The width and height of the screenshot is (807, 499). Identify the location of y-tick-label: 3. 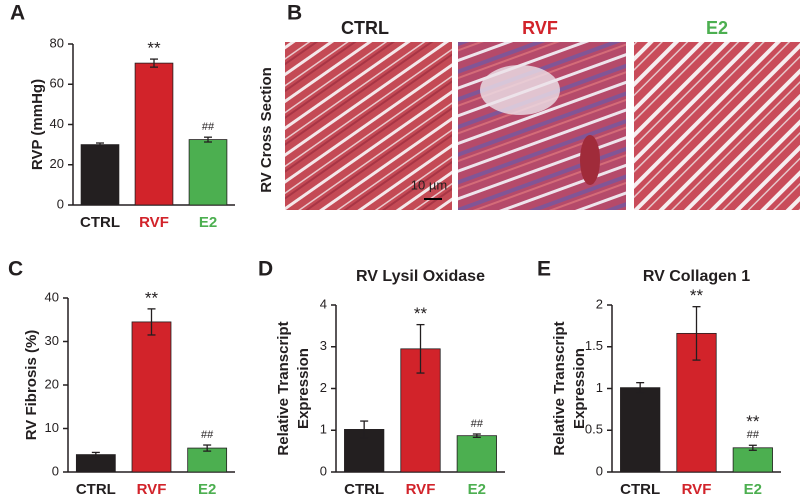
(323, 345).